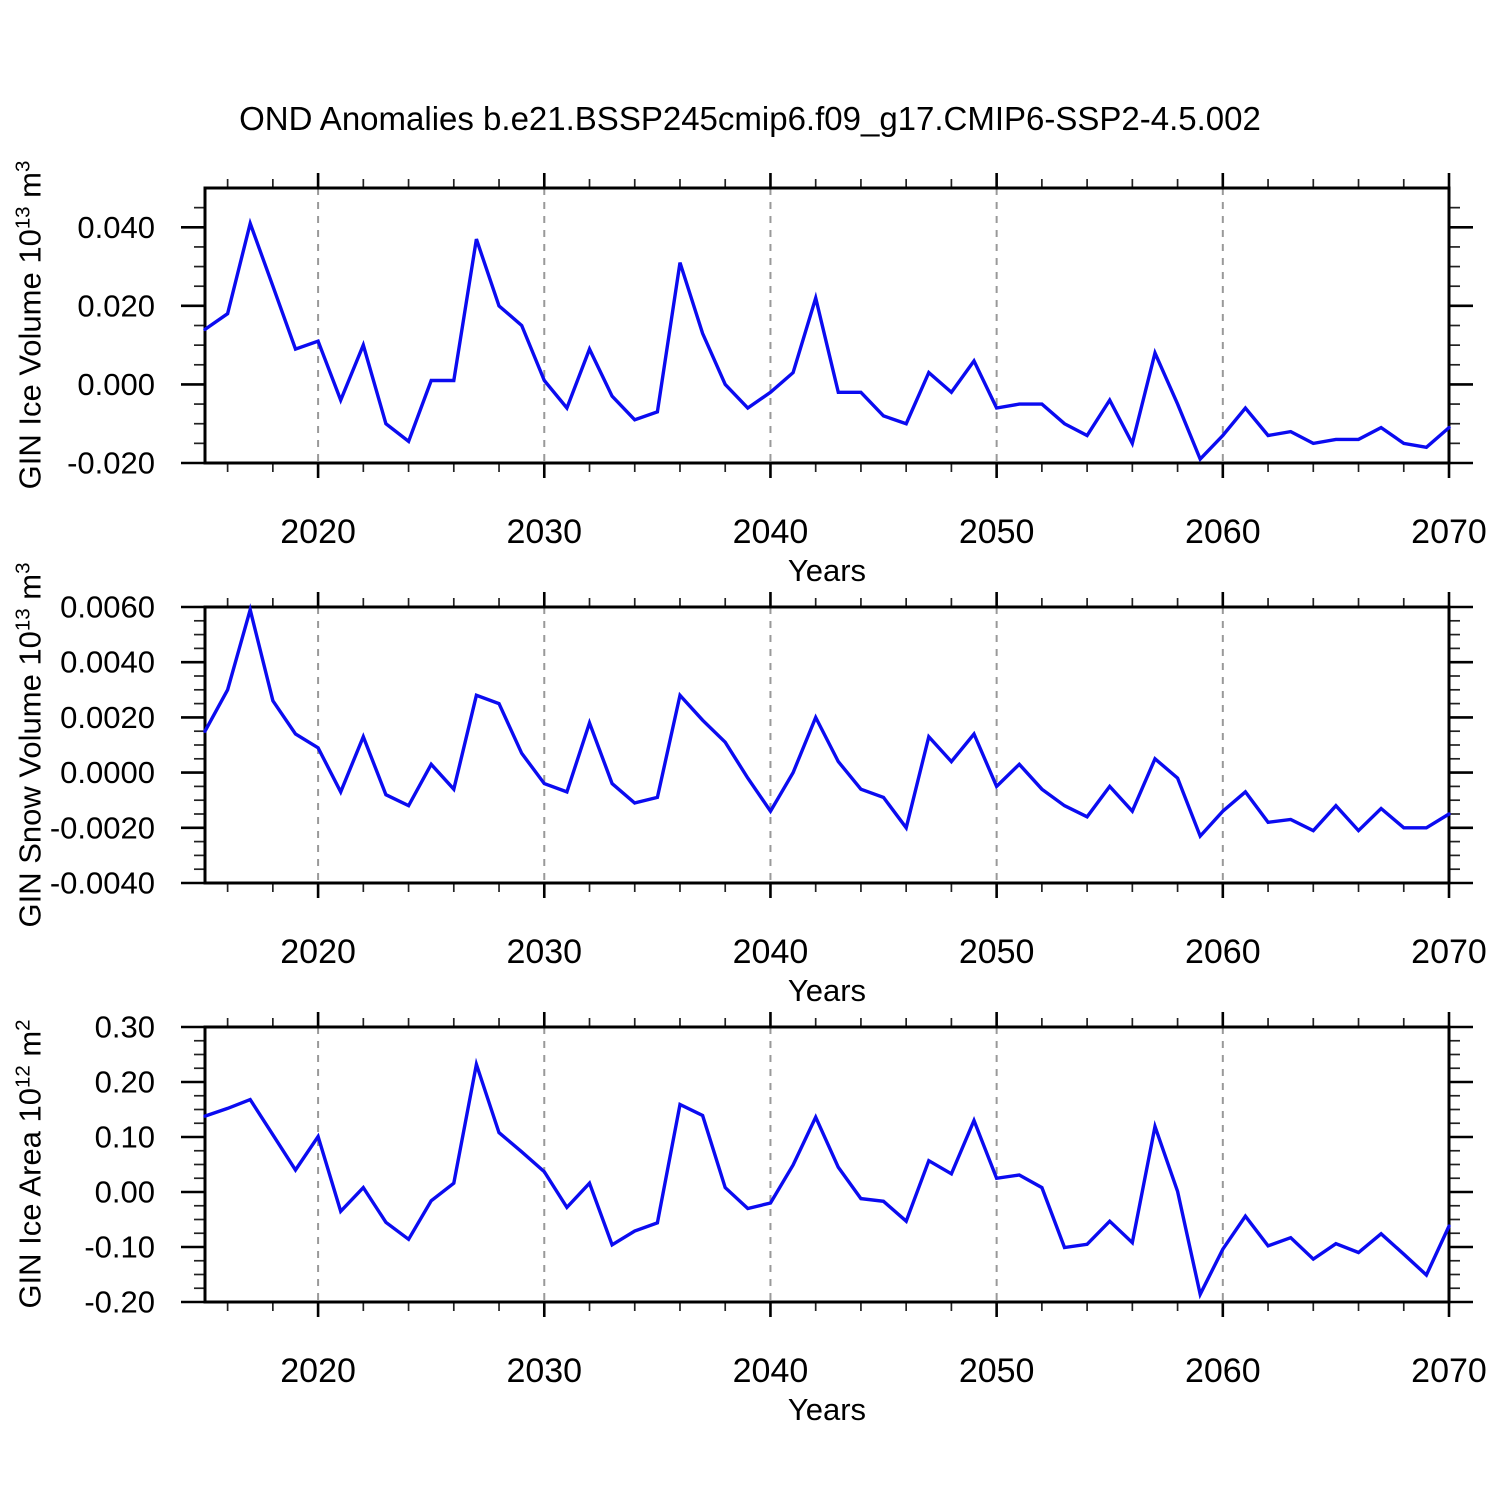 This screenshot has height=1500, width=1500. Describe the element at coordinates (102, 827) in the screenshot. I see `y-tick-label: -0.0020` at that location.